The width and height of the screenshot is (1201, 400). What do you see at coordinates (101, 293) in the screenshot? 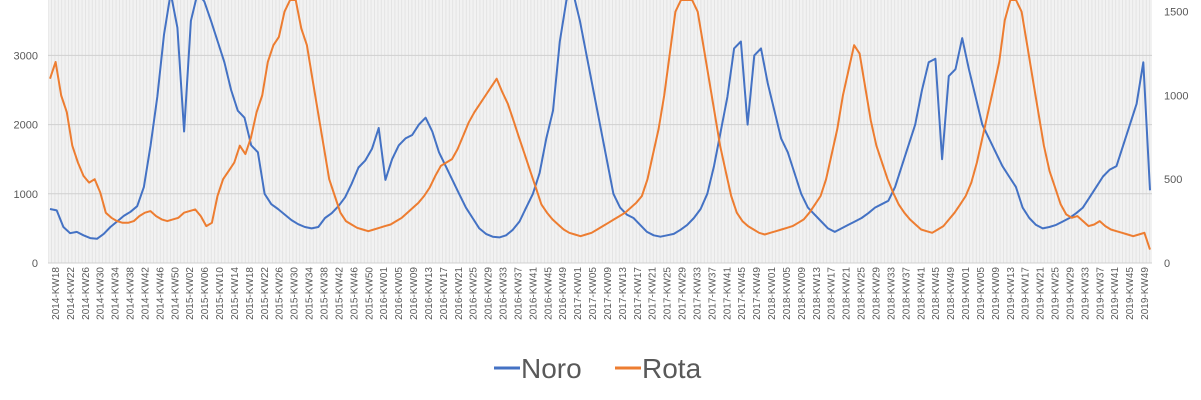
I see `x-axis-tick-label: 2014-KW30` at bounding box center [101, 293].